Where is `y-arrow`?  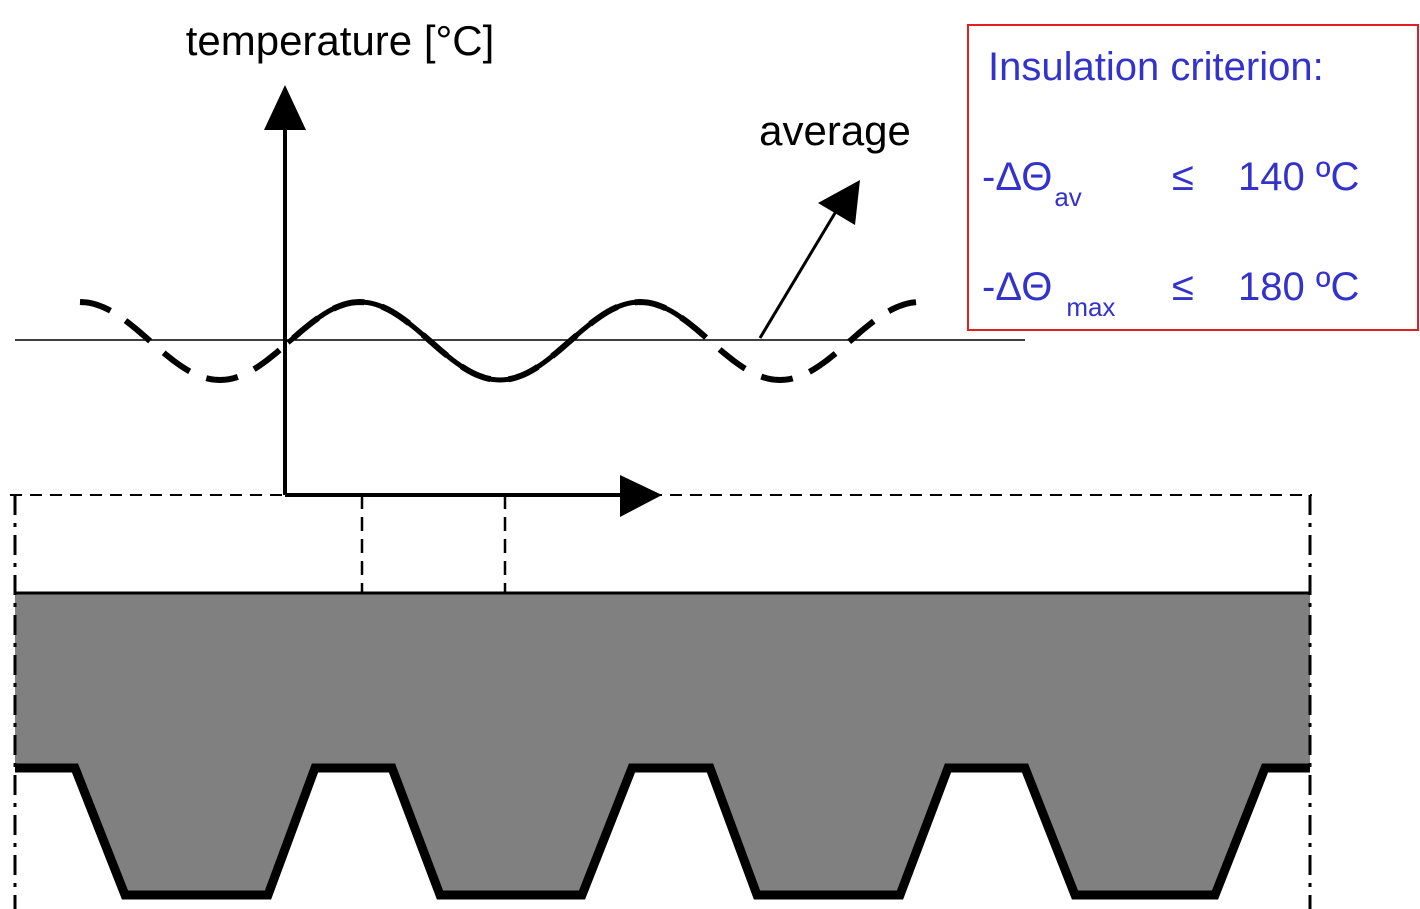 y-arrow is located at coordinates (285, 107).